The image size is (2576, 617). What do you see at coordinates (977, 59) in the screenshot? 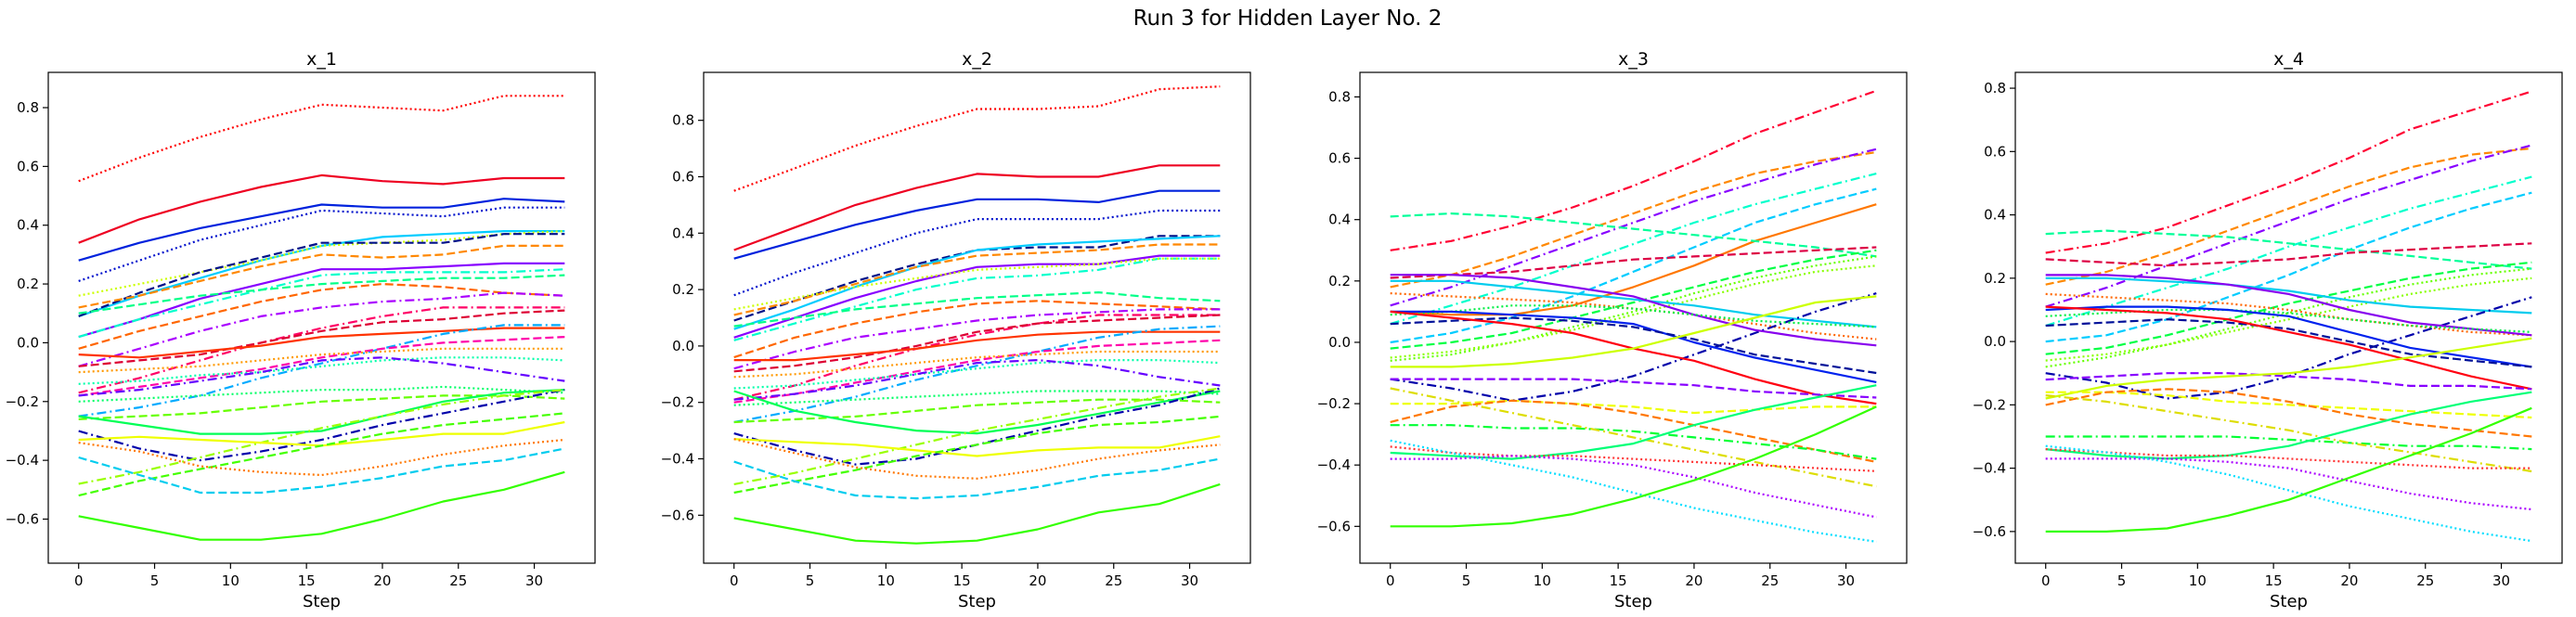
I see `subplot-title: x_2` at bounding box center [977, 59].